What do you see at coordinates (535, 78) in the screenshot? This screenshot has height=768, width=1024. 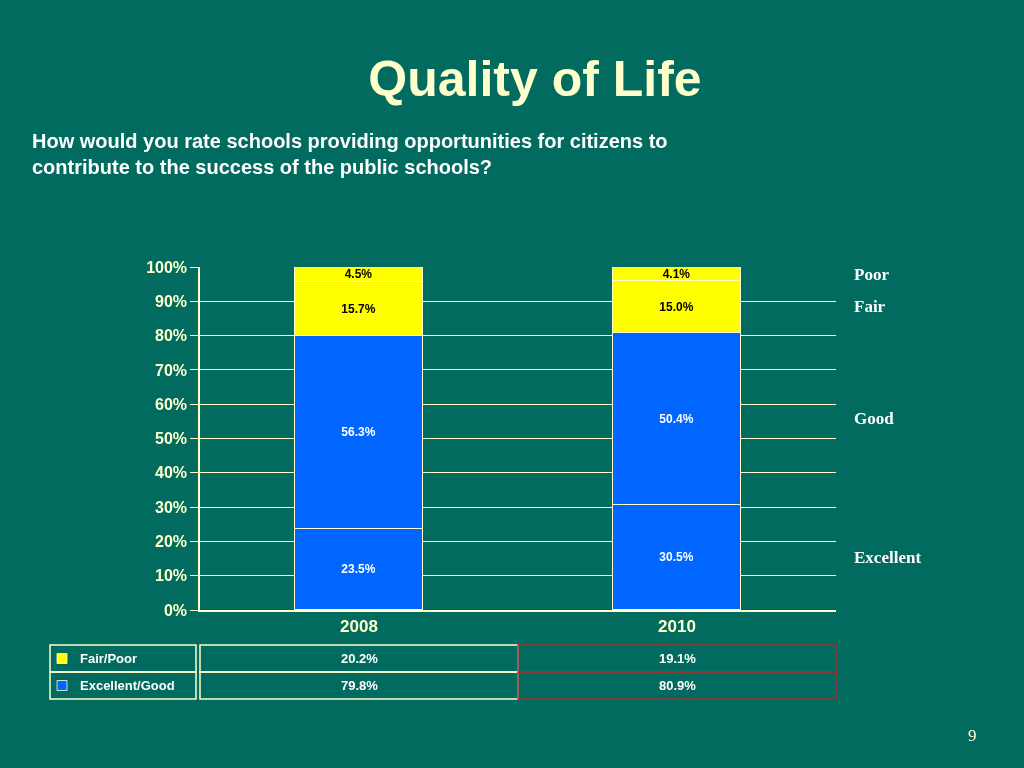 I see `chart-title: Quality of Life` at bounding box center [535, 78].